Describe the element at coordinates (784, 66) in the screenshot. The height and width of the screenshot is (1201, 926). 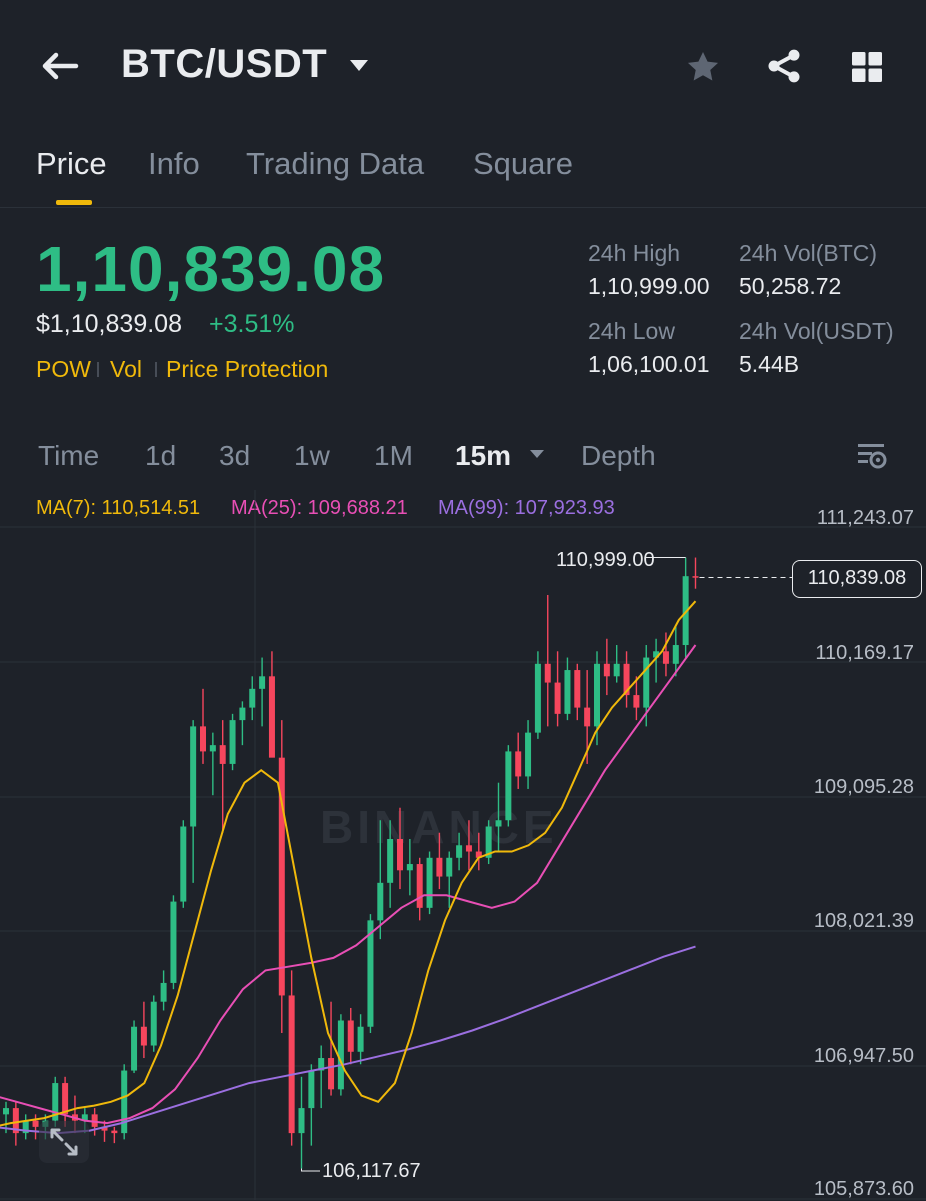
I see `share-icon` at that location.